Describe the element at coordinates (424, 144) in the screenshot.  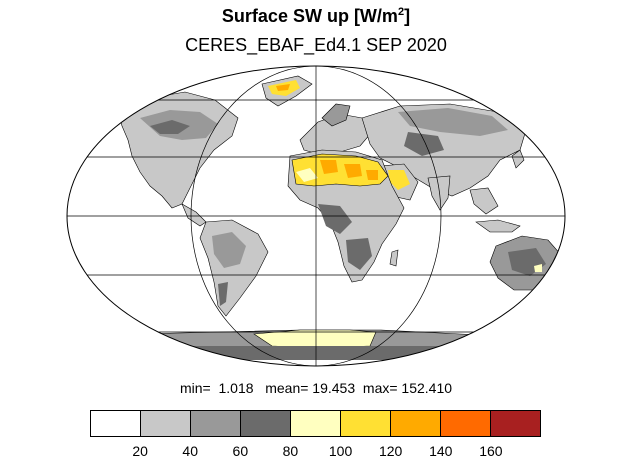
I see `central-asia-dark-region` at that location.